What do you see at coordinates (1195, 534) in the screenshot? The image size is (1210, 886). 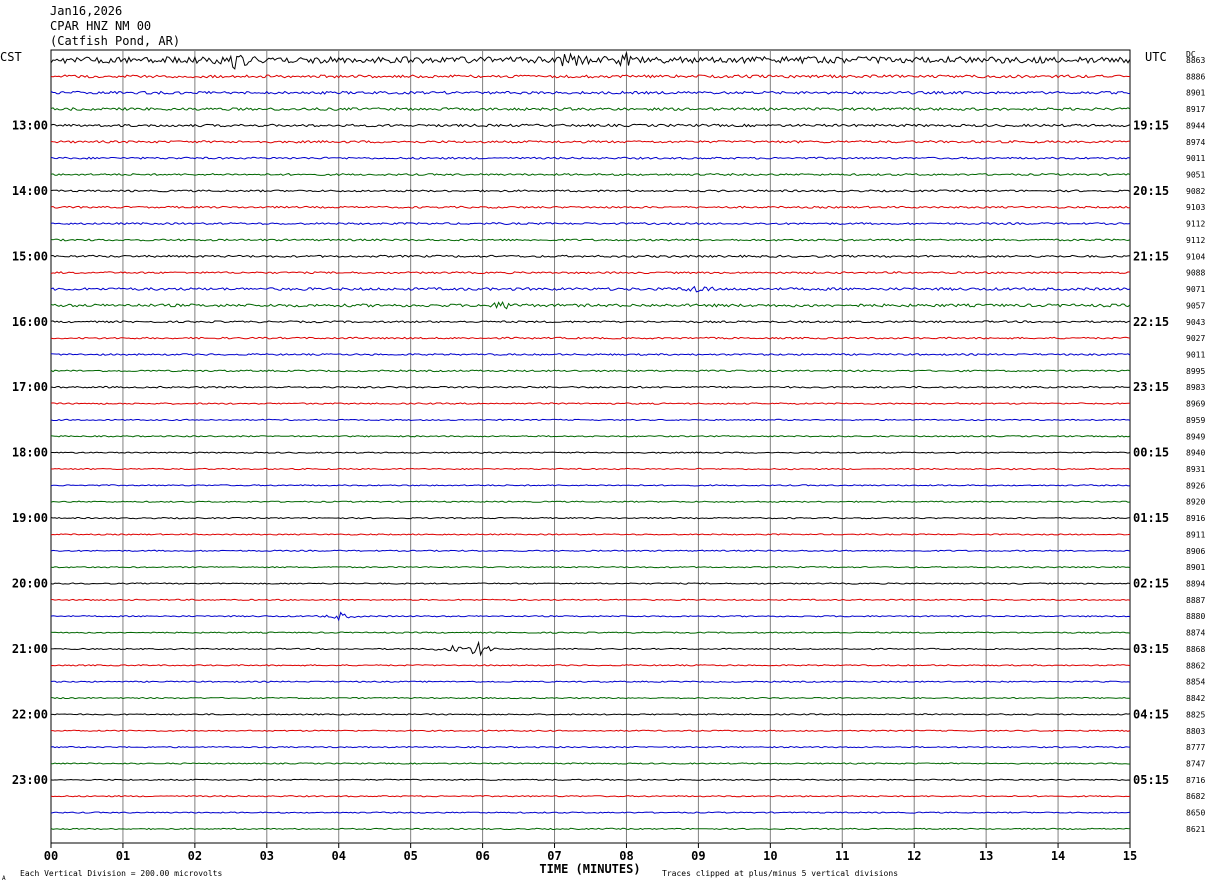 I see `dc-value: 8911` at bounding box center [1195, 534].